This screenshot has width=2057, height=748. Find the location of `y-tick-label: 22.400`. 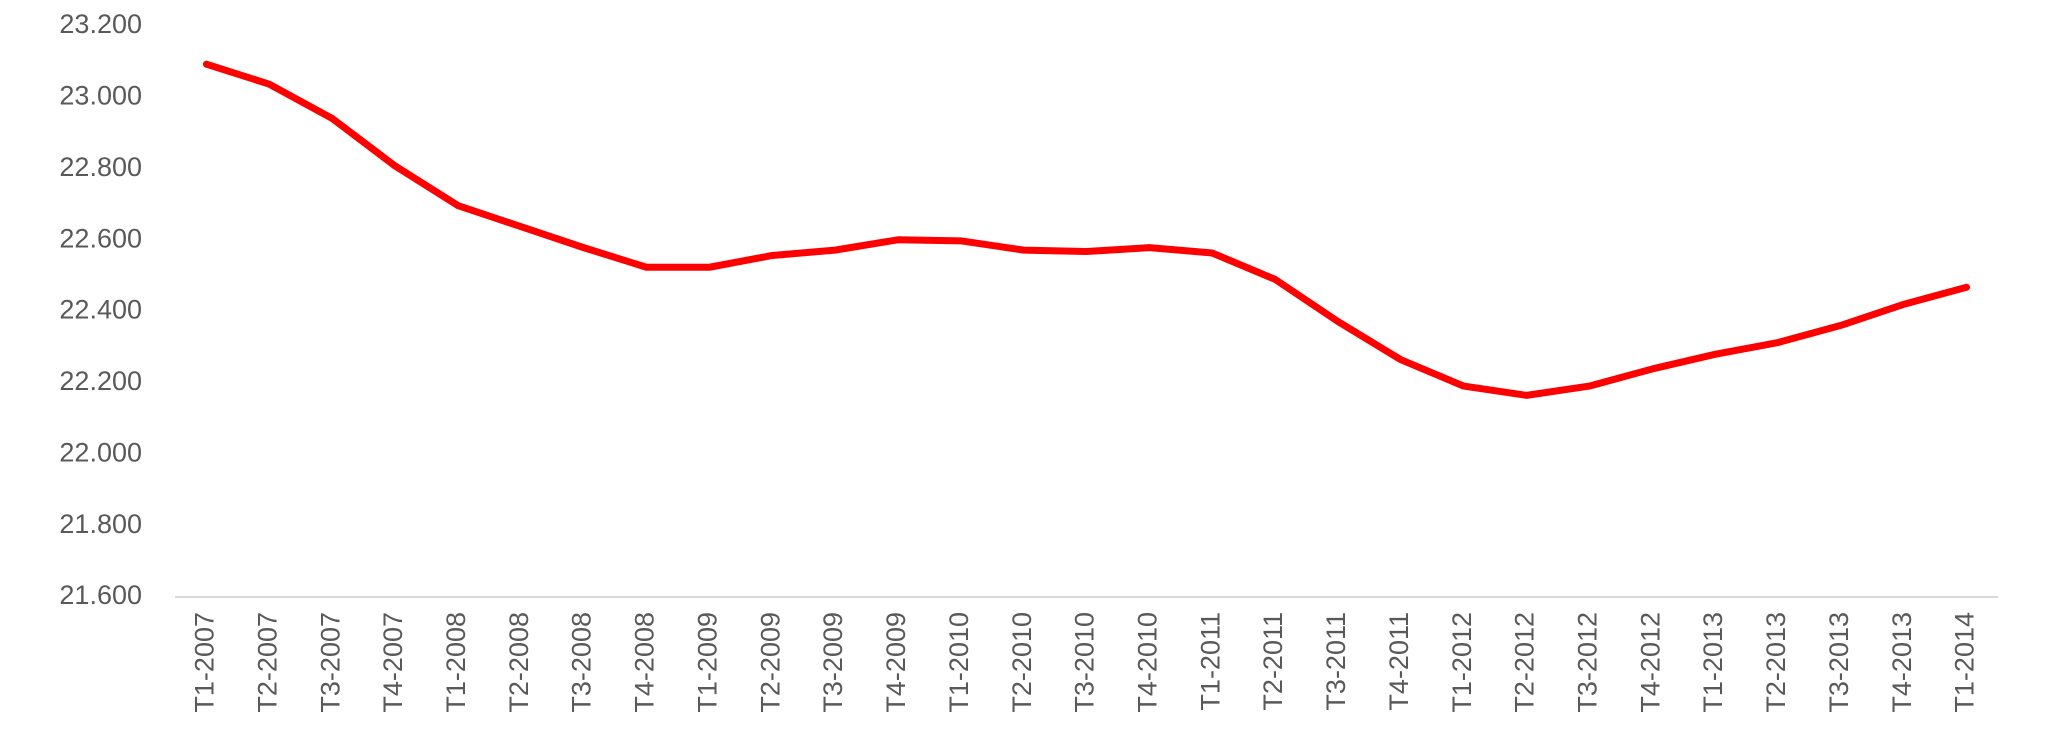

y-tick-label: 22.400 is located at coordinates (100, 310).